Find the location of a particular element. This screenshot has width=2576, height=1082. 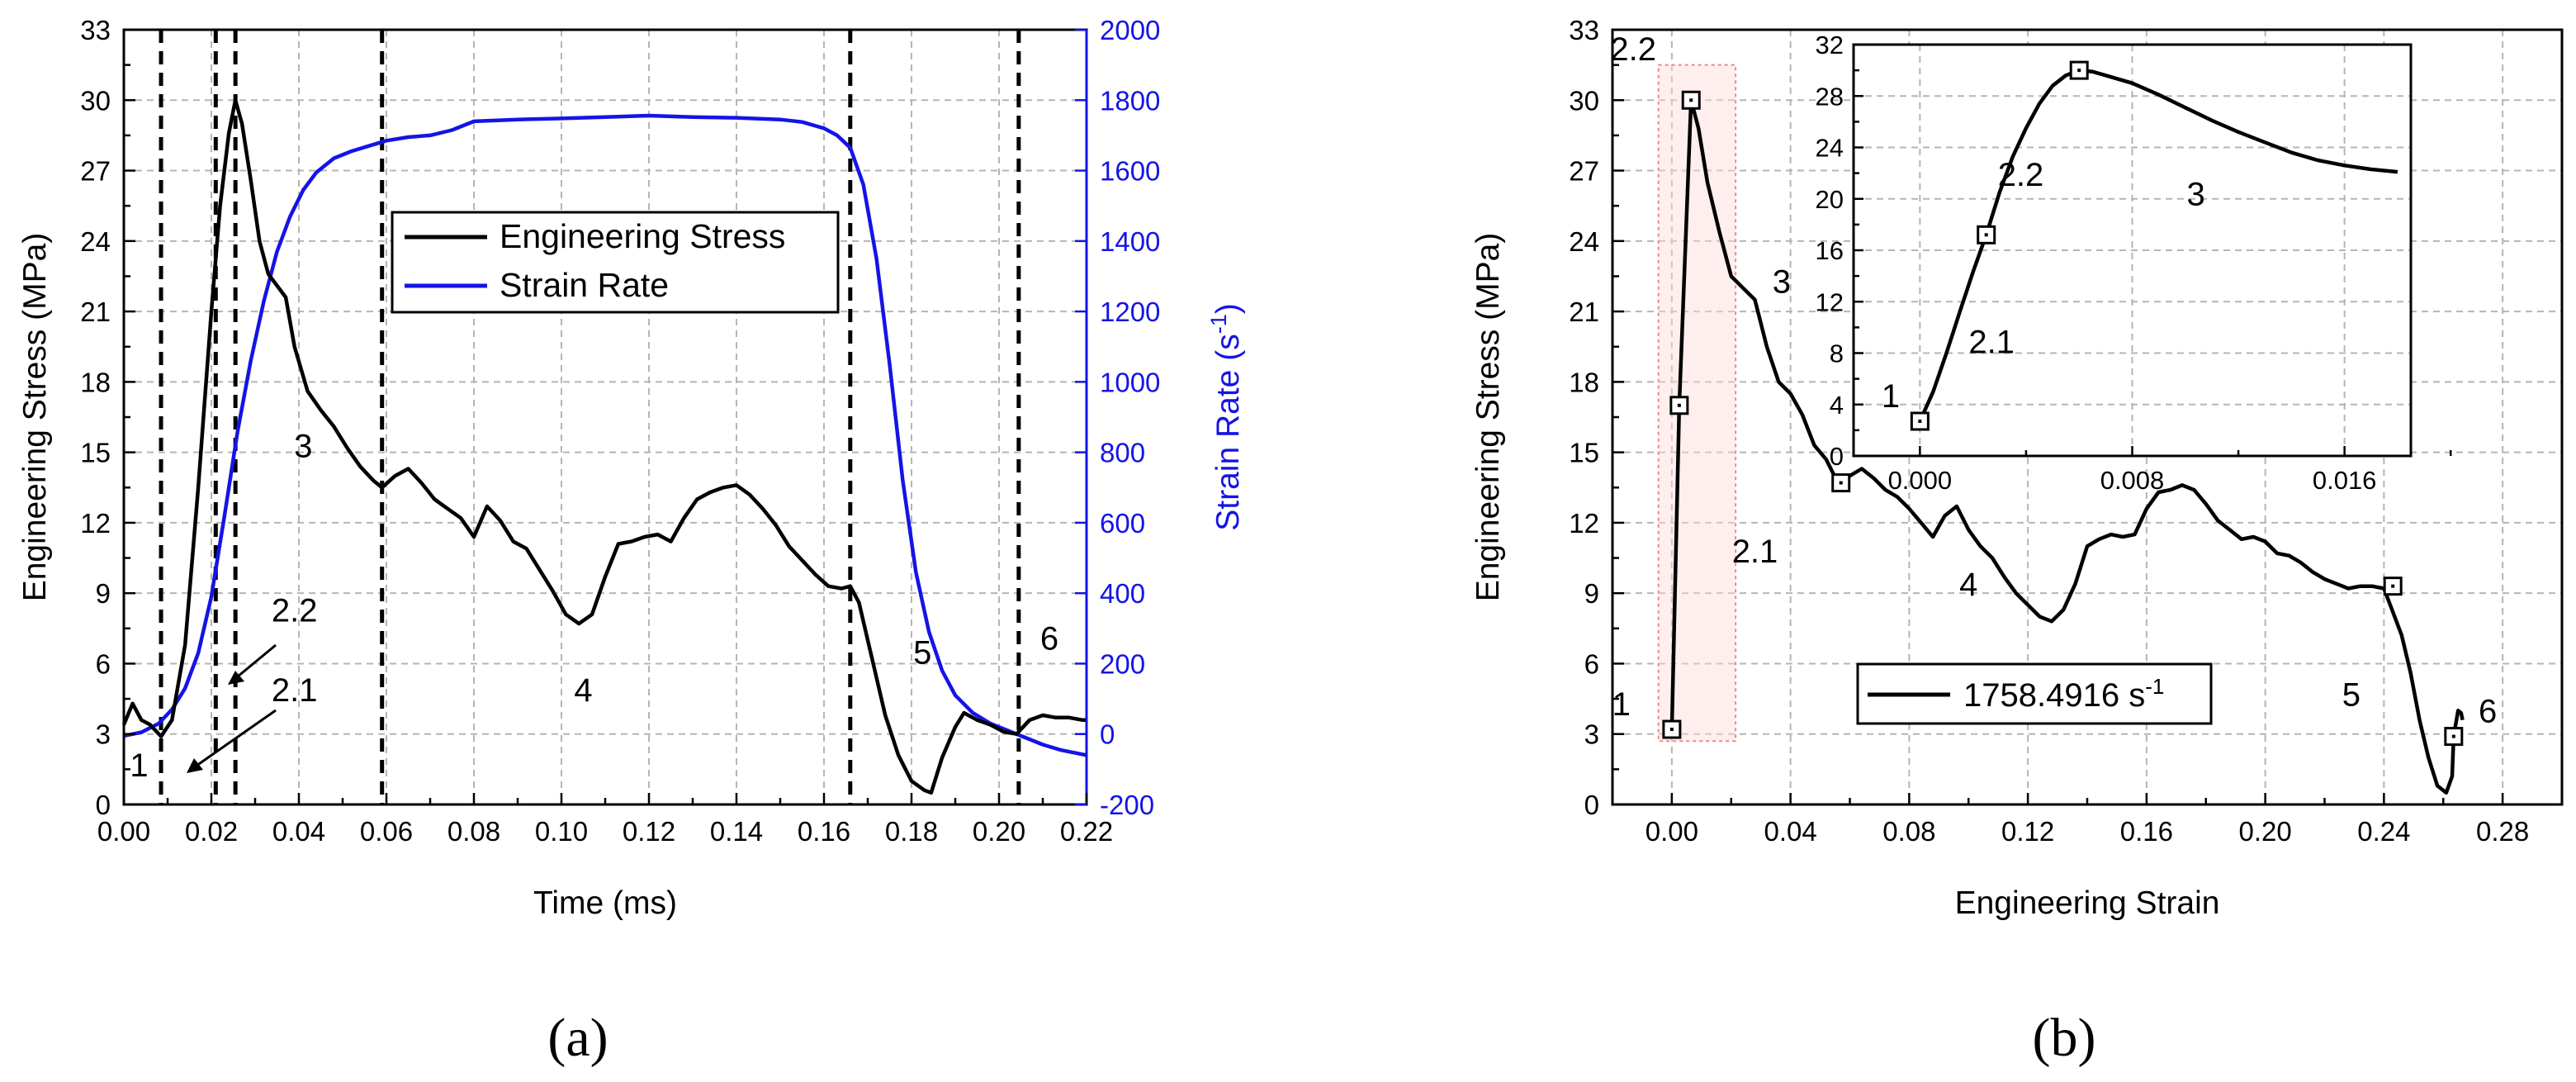

inset-stage-label: 2.2 is located at coordinates (2021, 175).